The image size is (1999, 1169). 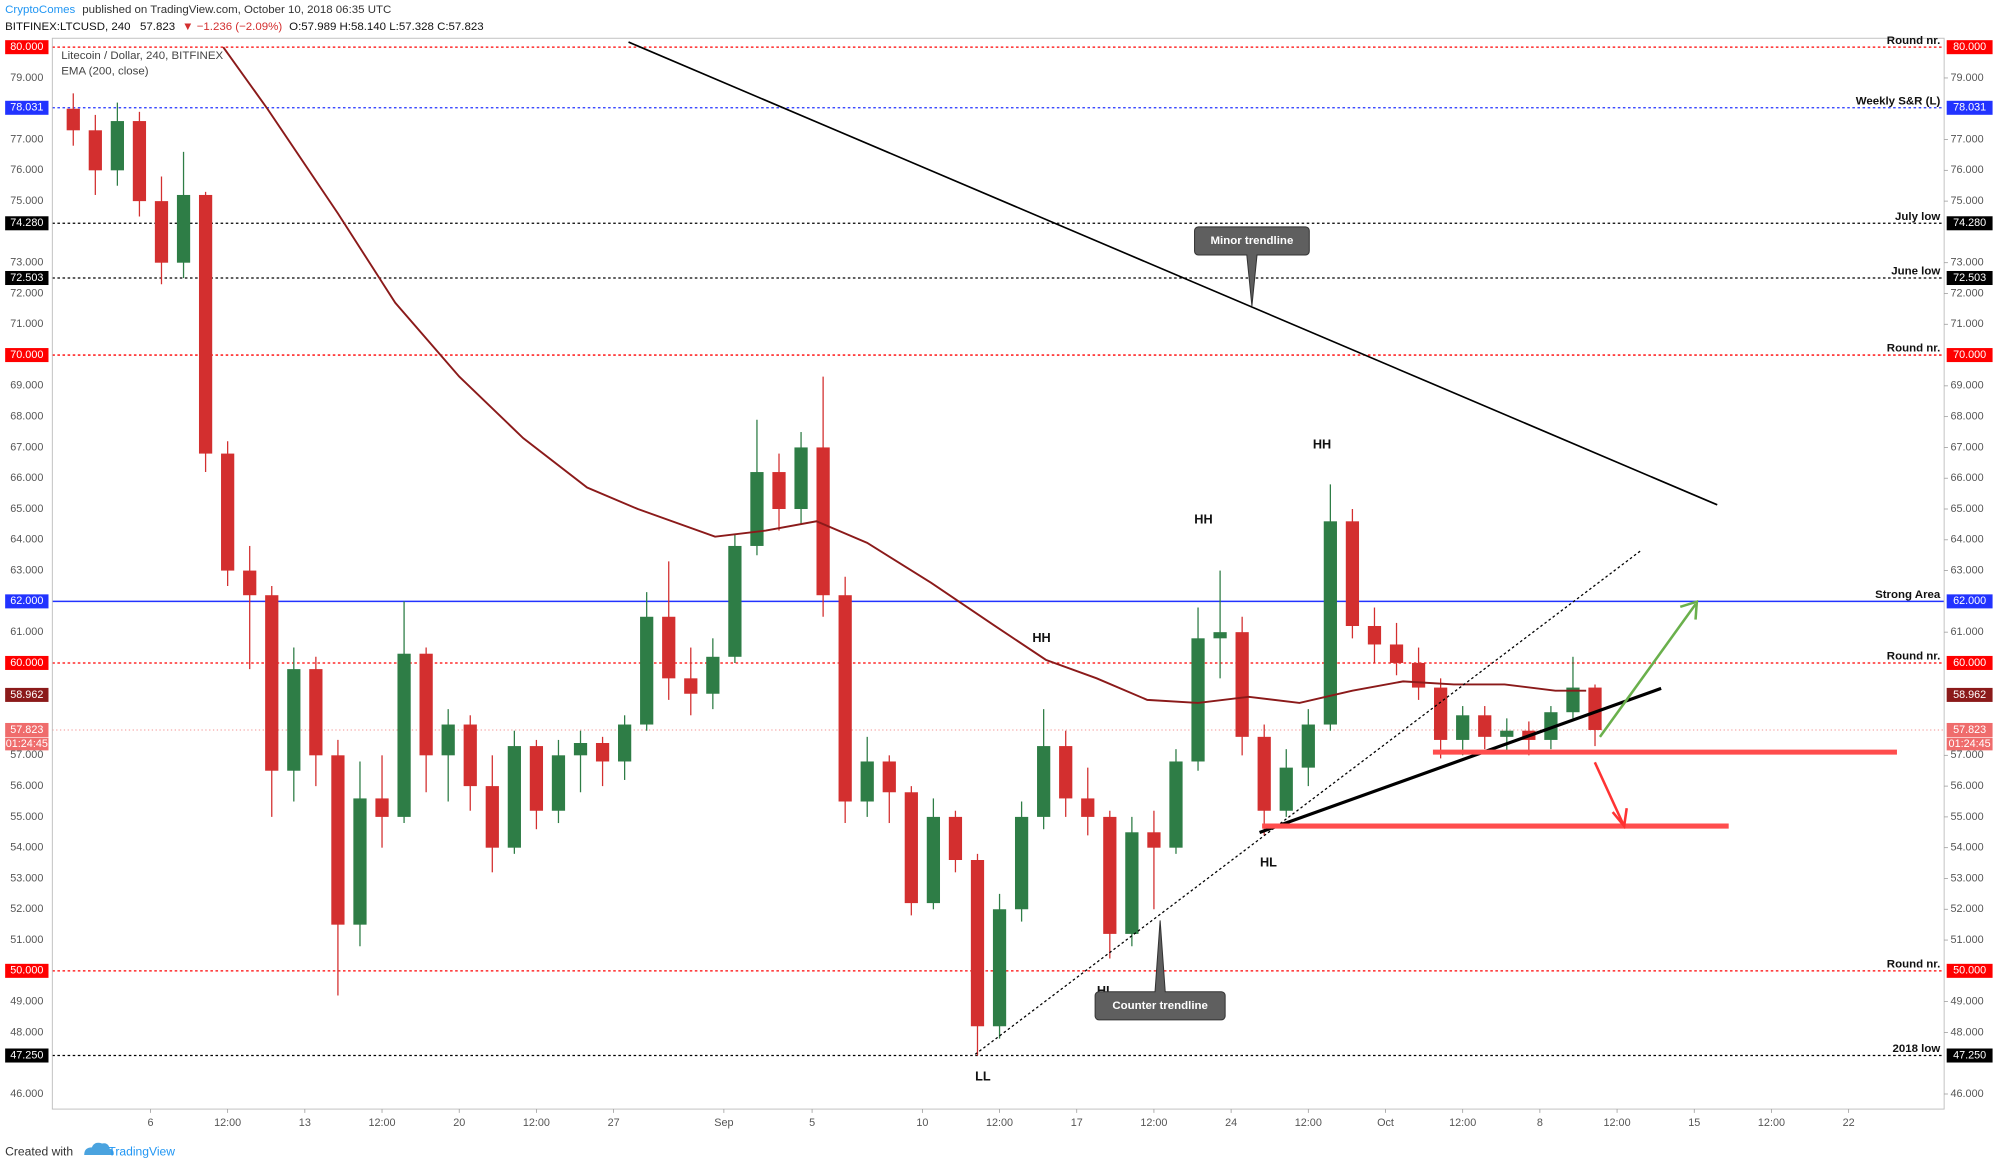 I want to click on level-name: June low, so click(x=1915, y=272).